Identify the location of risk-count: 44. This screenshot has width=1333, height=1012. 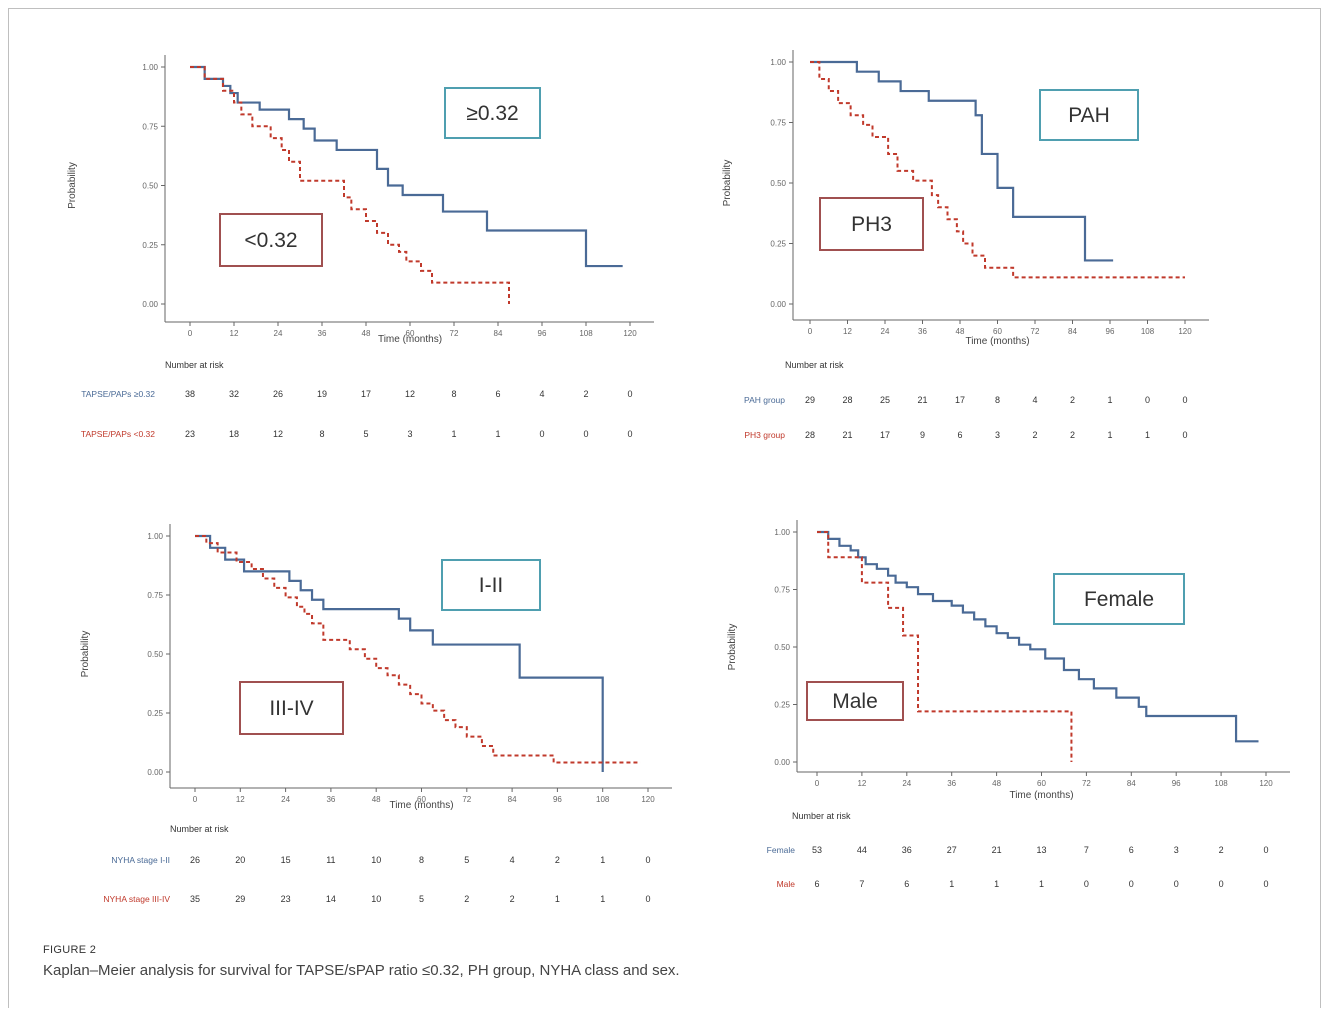
(862, 850).